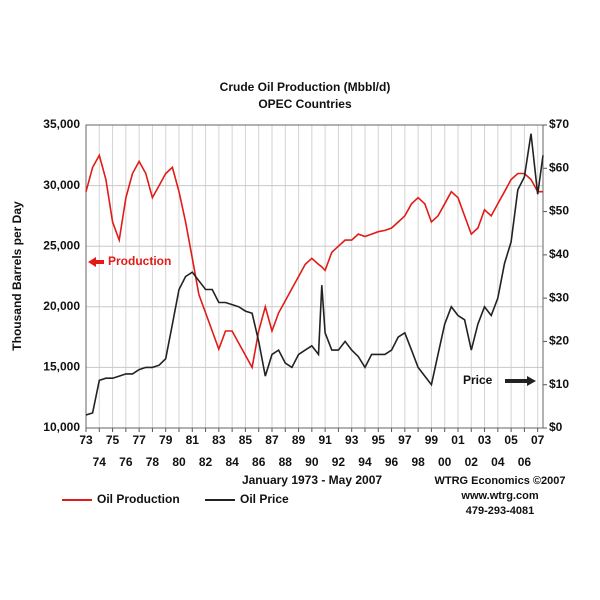 The width and height of the screenshot is (600, 600). Describe the element at coordinates (498, 462) in the screenshot. I see `x-tick-label: 04` at that location.